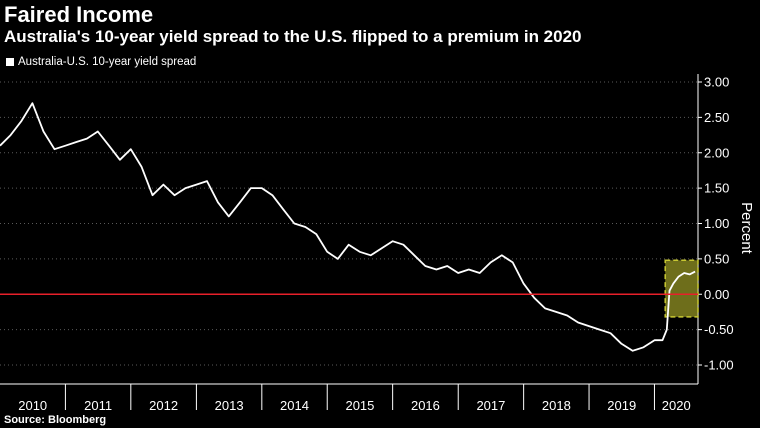 Image resolution: width=760 pixels, height=428 pixels. I want to click on y-tick-label: 1.50, so click(716, 188).